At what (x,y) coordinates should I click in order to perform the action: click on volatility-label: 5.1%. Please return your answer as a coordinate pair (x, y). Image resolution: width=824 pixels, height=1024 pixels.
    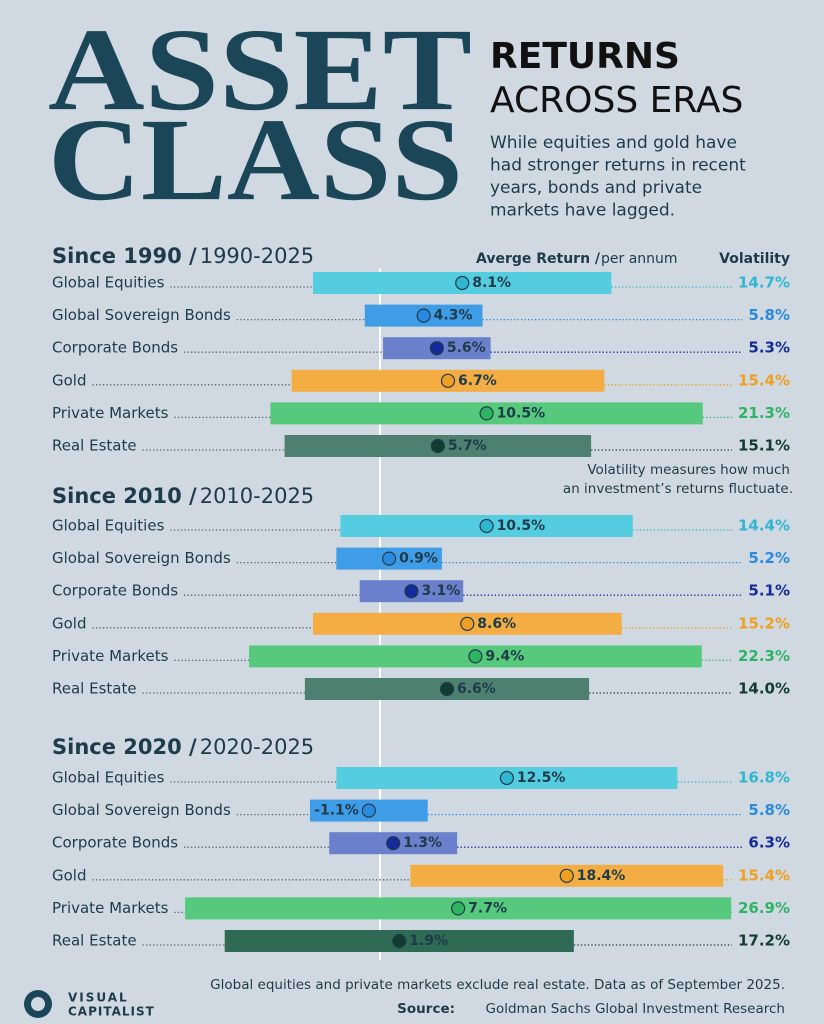
    Looking at the image, I should click on (769, 591).